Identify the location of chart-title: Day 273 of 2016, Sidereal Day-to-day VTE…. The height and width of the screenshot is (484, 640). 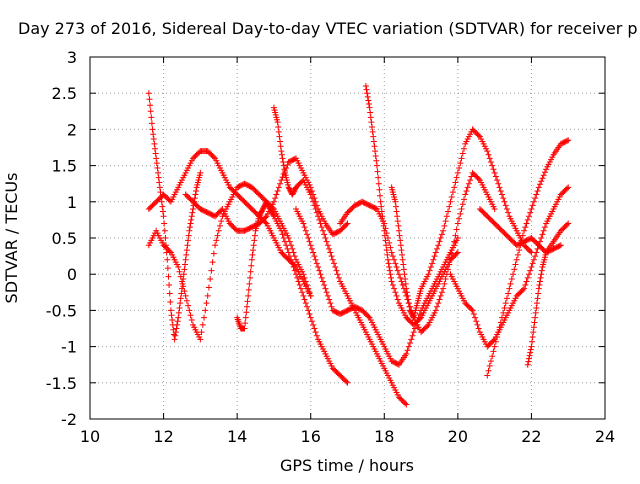
(328, 28).